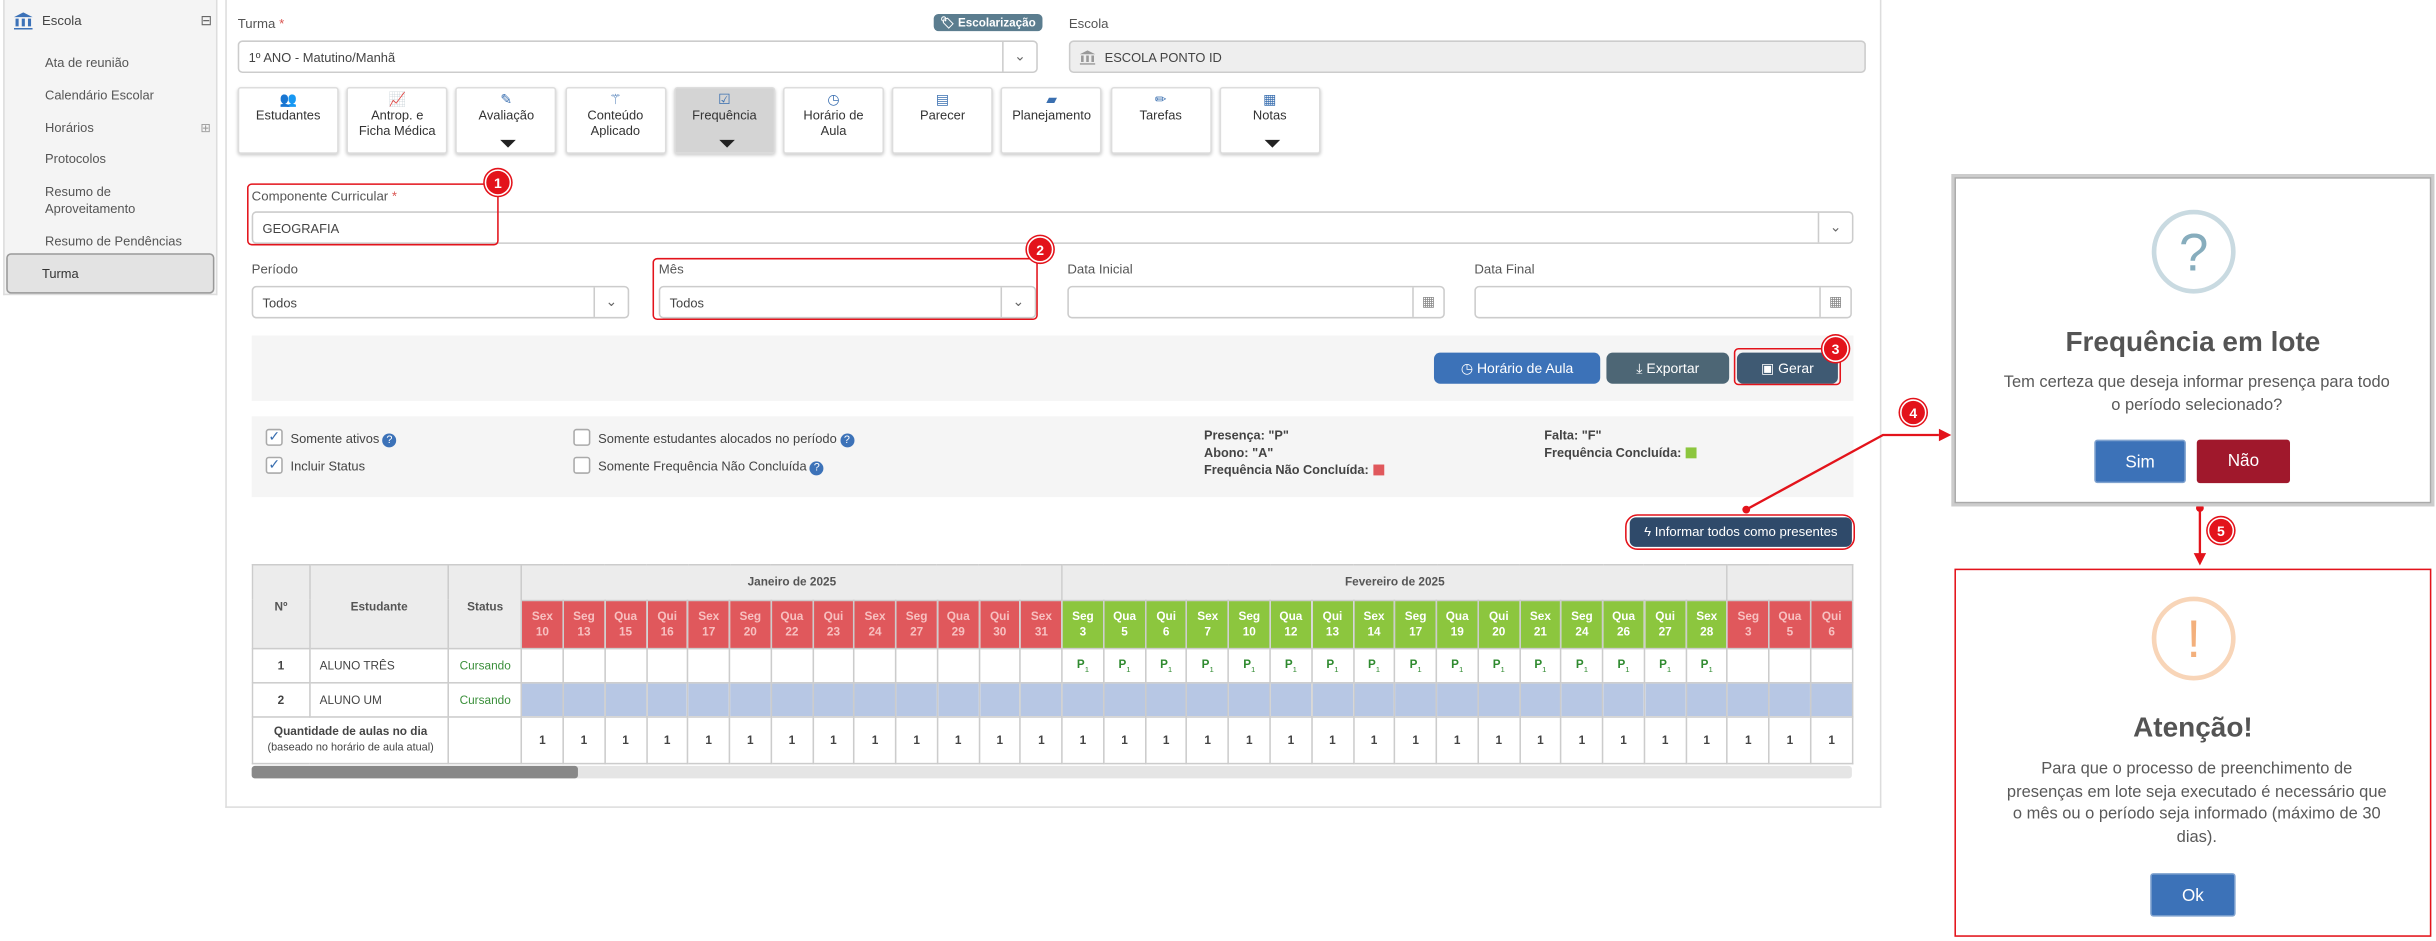 This screenshot has width=2436, height=941. Describe the element at coordinates (1270, 120) in the screenshot. I see `tab-notas: ▦ Notas` at that location.